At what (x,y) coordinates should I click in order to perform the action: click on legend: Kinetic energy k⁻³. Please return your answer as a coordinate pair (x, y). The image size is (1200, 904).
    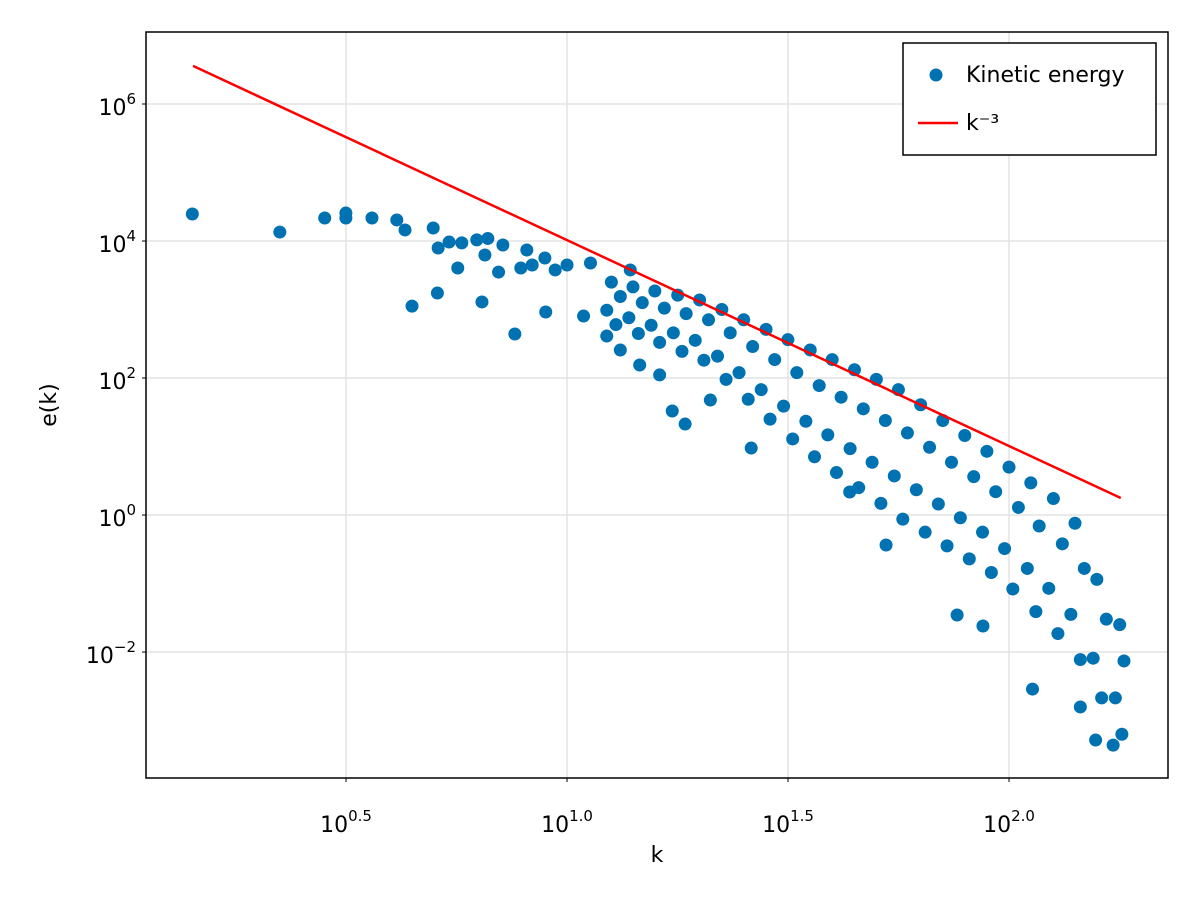
    Looking at the image, I should click on (1029, 99).